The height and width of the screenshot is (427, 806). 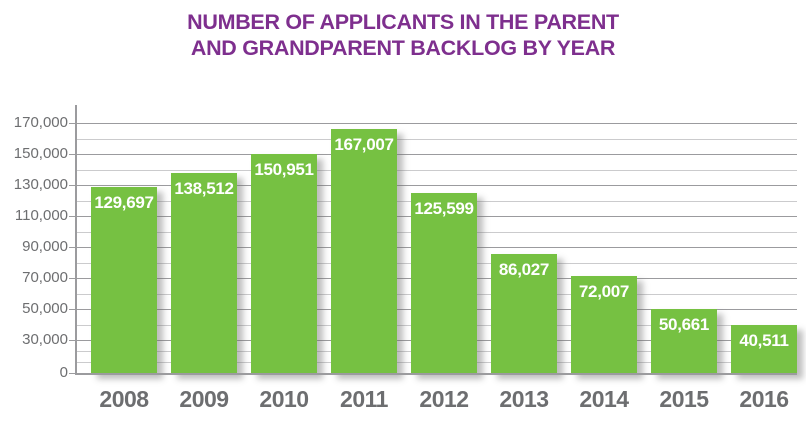 What do you see at coordinates (524, 399) in the screenshot?
I see `x-axis-label-2013: 2013` at bounding box center [524, 399].